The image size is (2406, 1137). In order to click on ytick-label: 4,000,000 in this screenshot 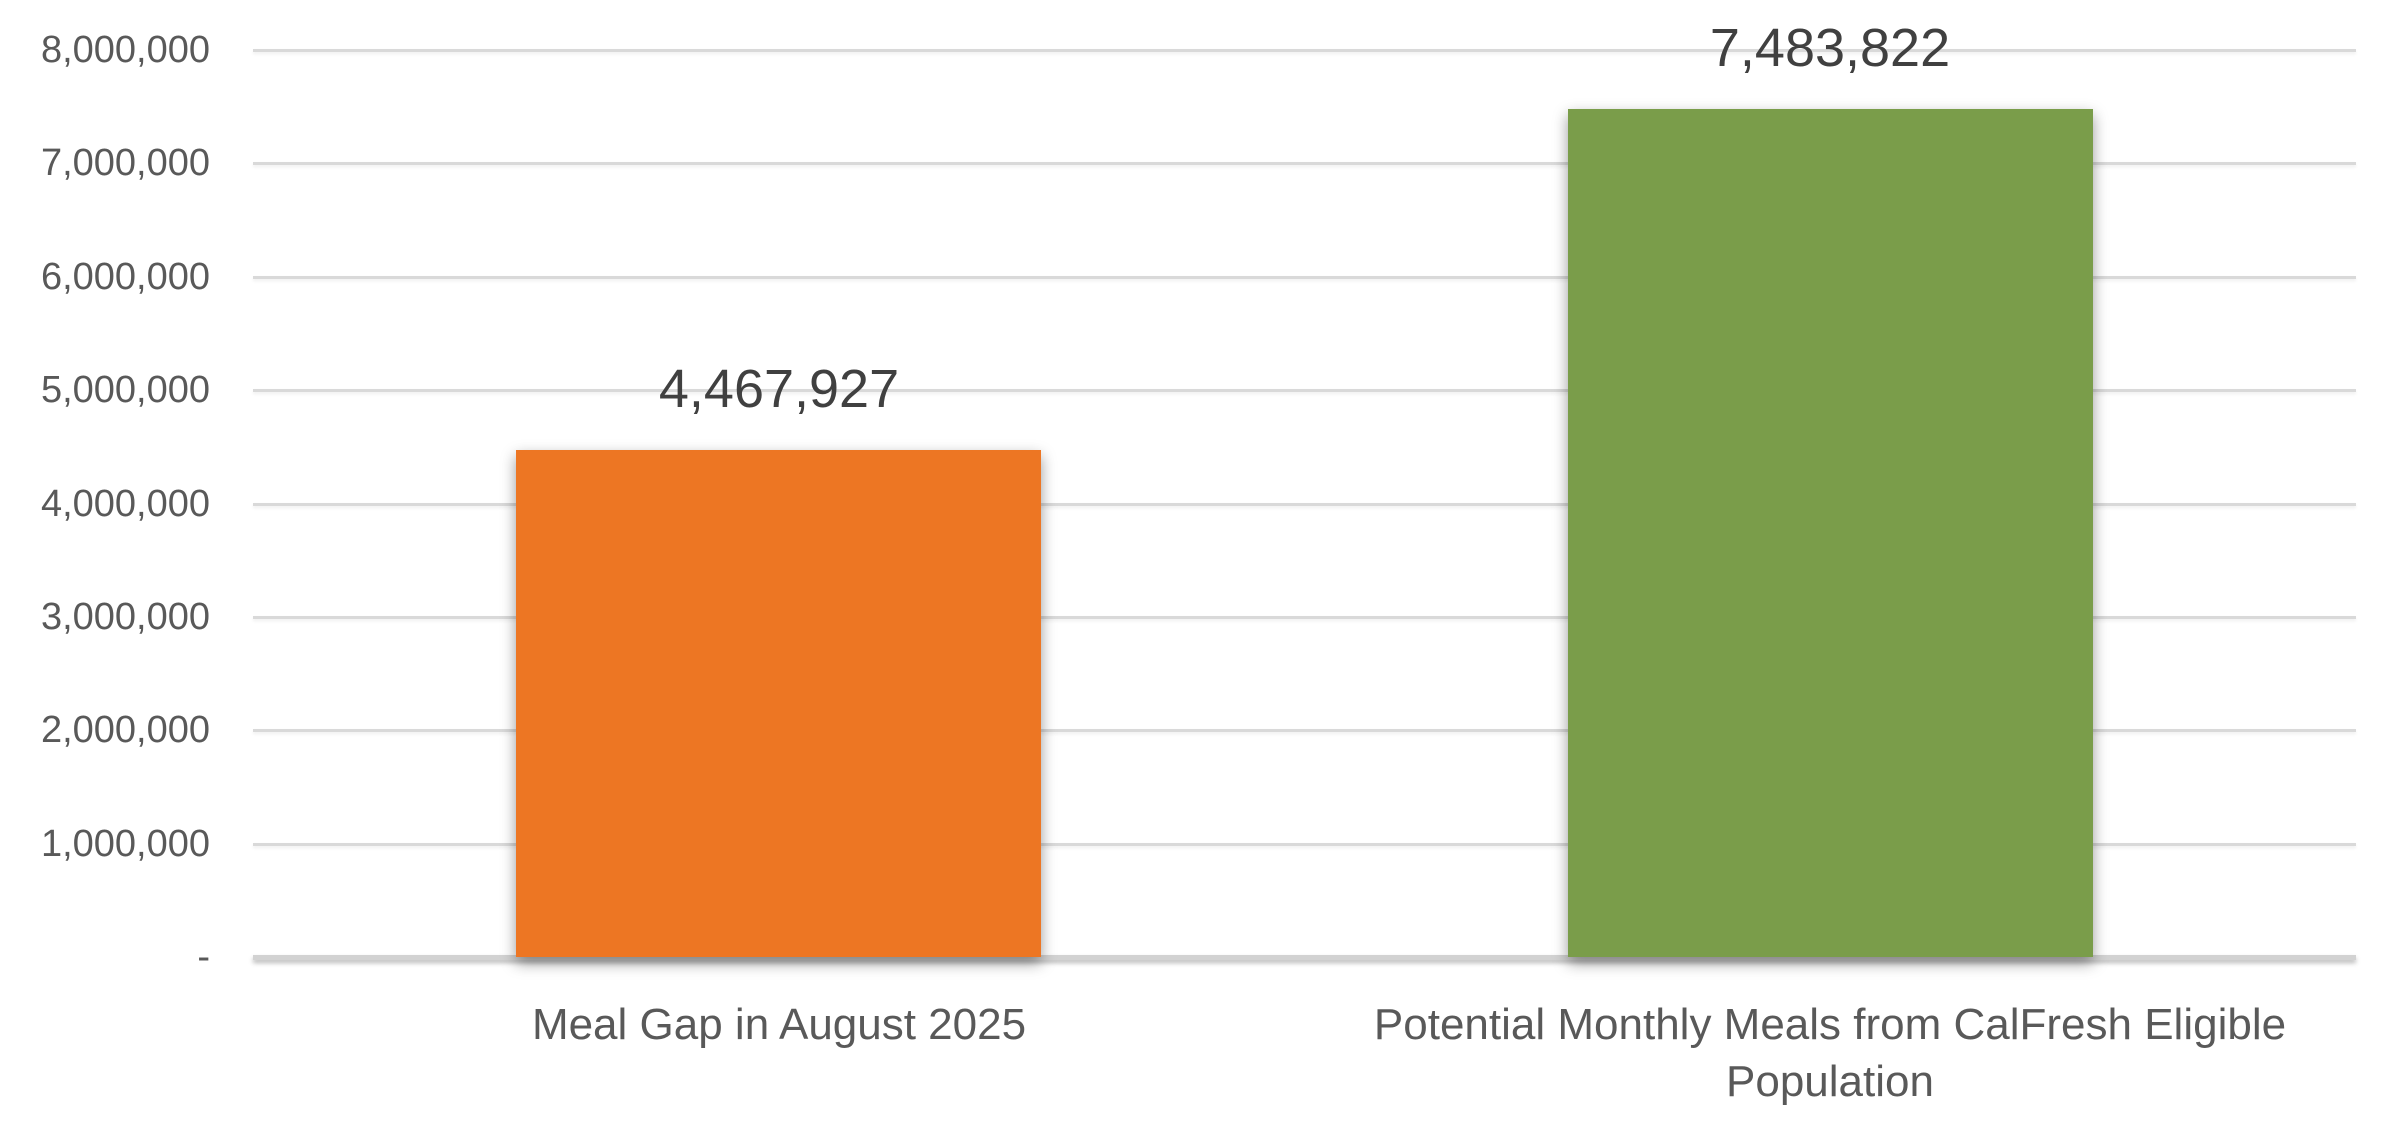, I will do `click(125, 504)`.